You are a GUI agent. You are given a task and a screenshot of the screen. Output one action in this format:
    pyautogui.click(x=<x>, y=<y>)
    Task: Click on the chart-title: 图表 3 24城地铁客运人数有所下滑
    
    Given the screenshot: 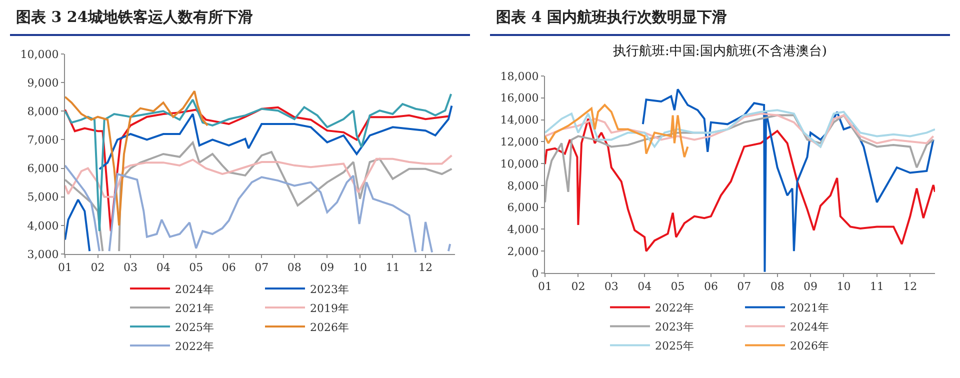 What is the action you would take?
    pyautogui.click(x=240, y=18)
    